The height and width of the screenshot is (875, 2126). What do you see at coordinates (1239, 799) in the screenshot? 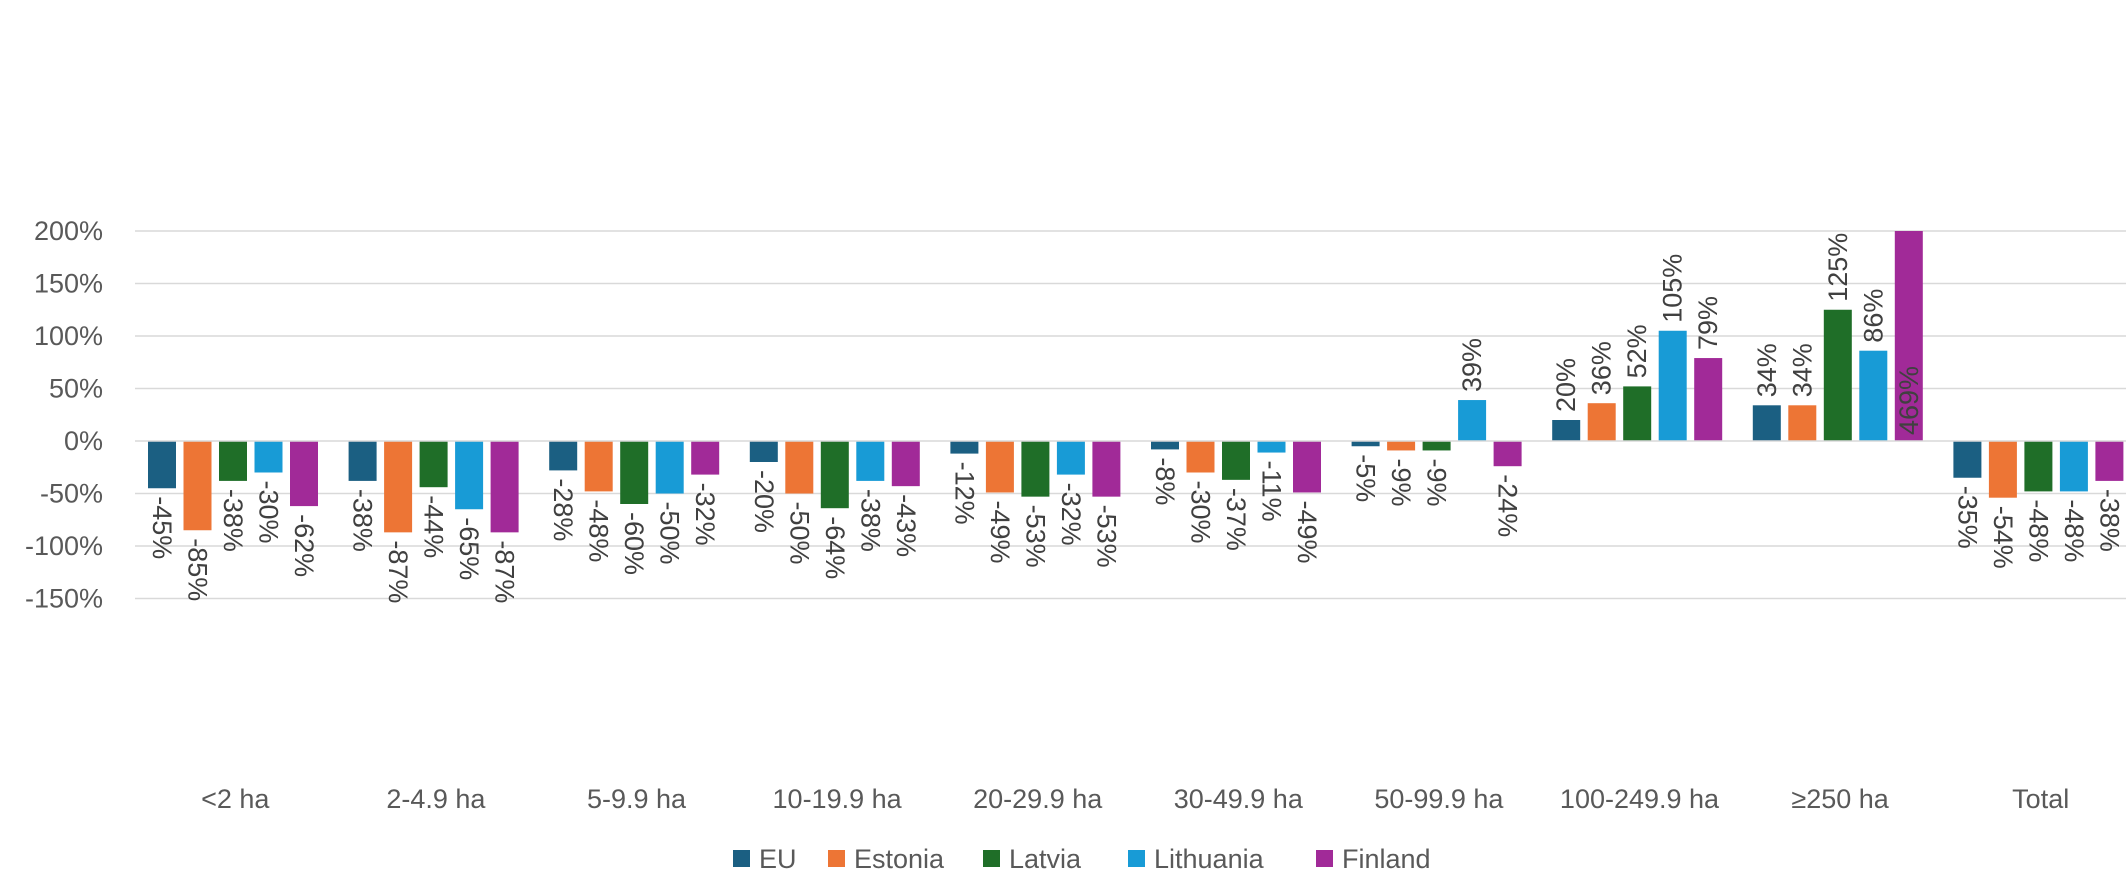
I see `x-category-label: 30-49.9 ha` at bounding box center [1239, 799].